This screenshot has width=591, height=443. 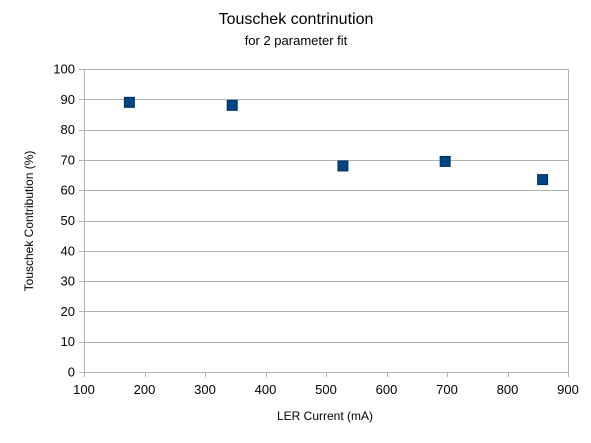 What do you see at coordinates (29, 221) in the screenshot?
I see `y-axis-label: Touschek Contribution (%)` at bounding box center [29, 221].